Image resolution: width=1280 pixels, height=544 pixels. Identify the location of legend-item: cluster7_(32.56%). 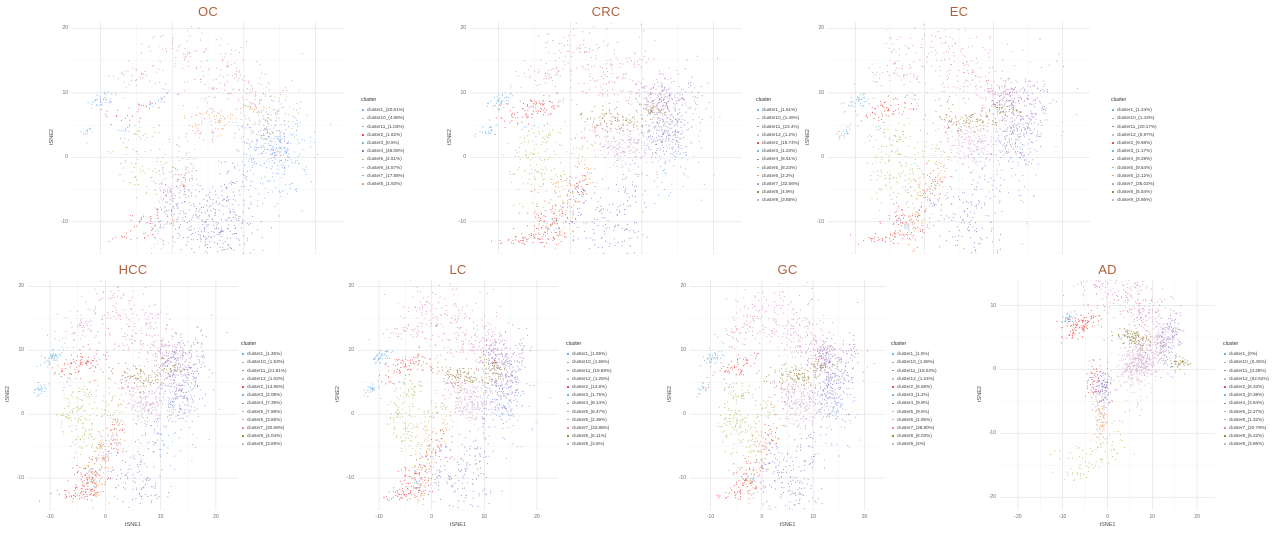
(777, 184).